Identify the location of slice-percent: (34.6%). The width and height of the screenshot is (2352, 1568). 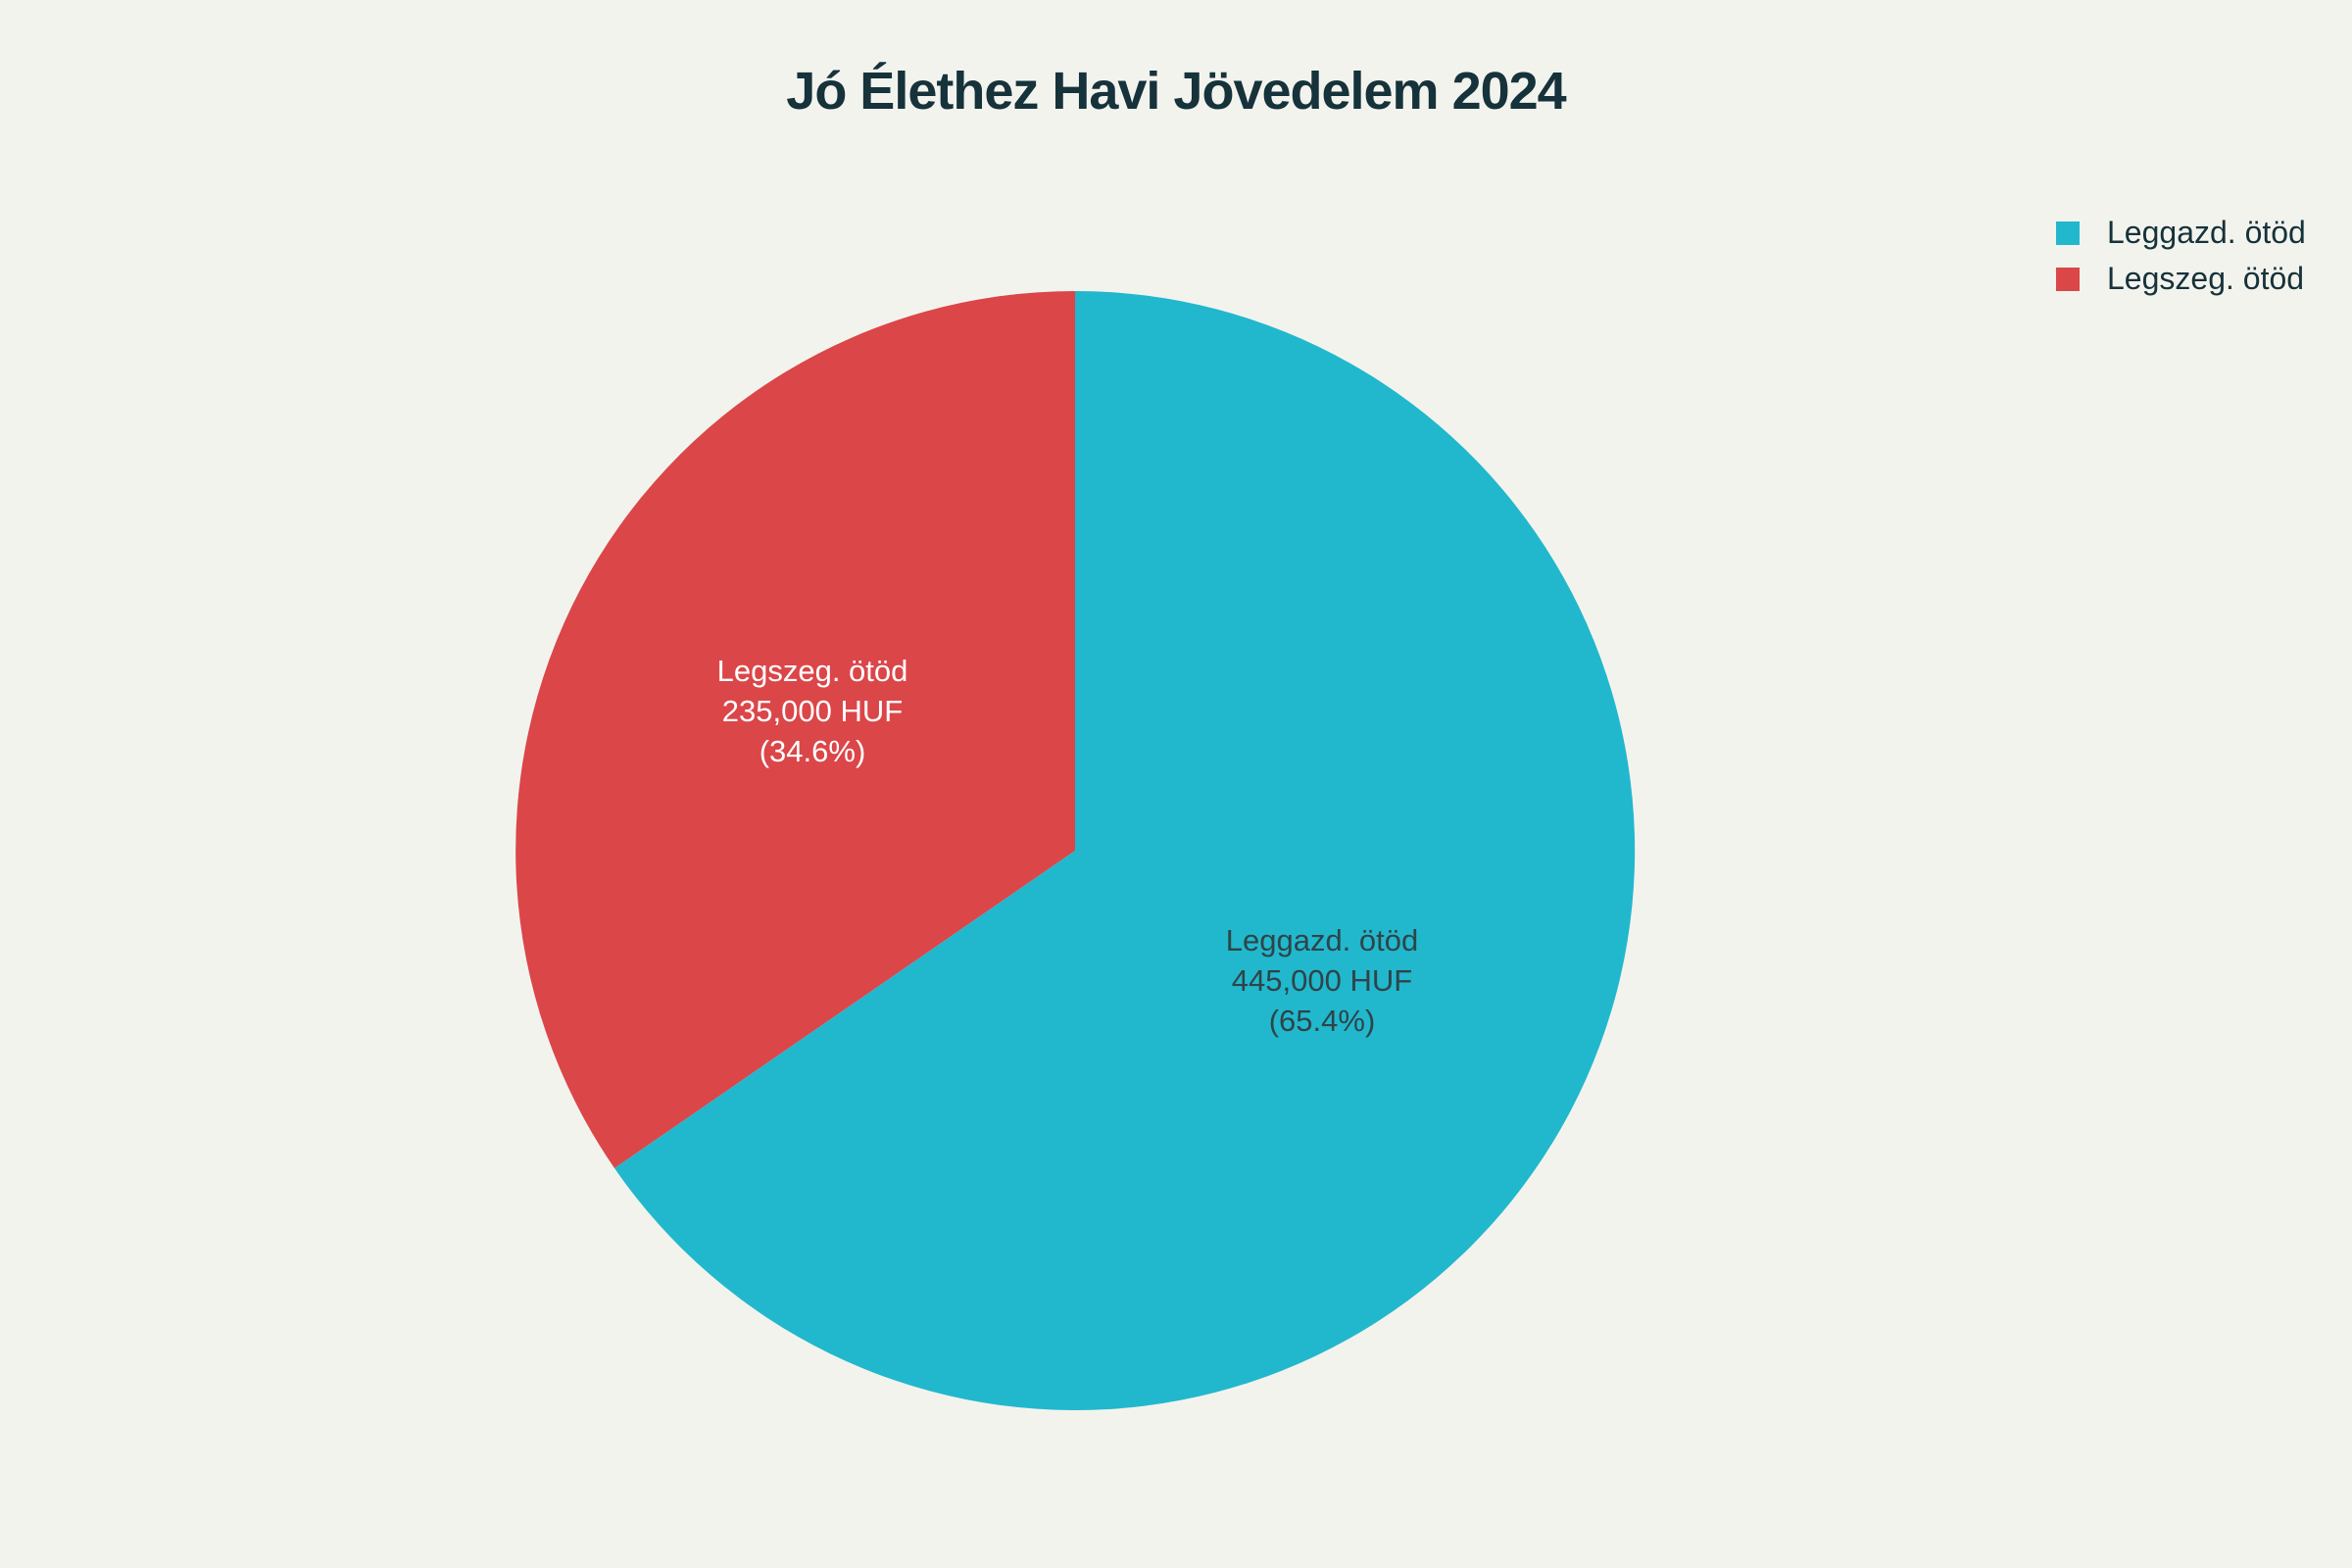
(812, 751).